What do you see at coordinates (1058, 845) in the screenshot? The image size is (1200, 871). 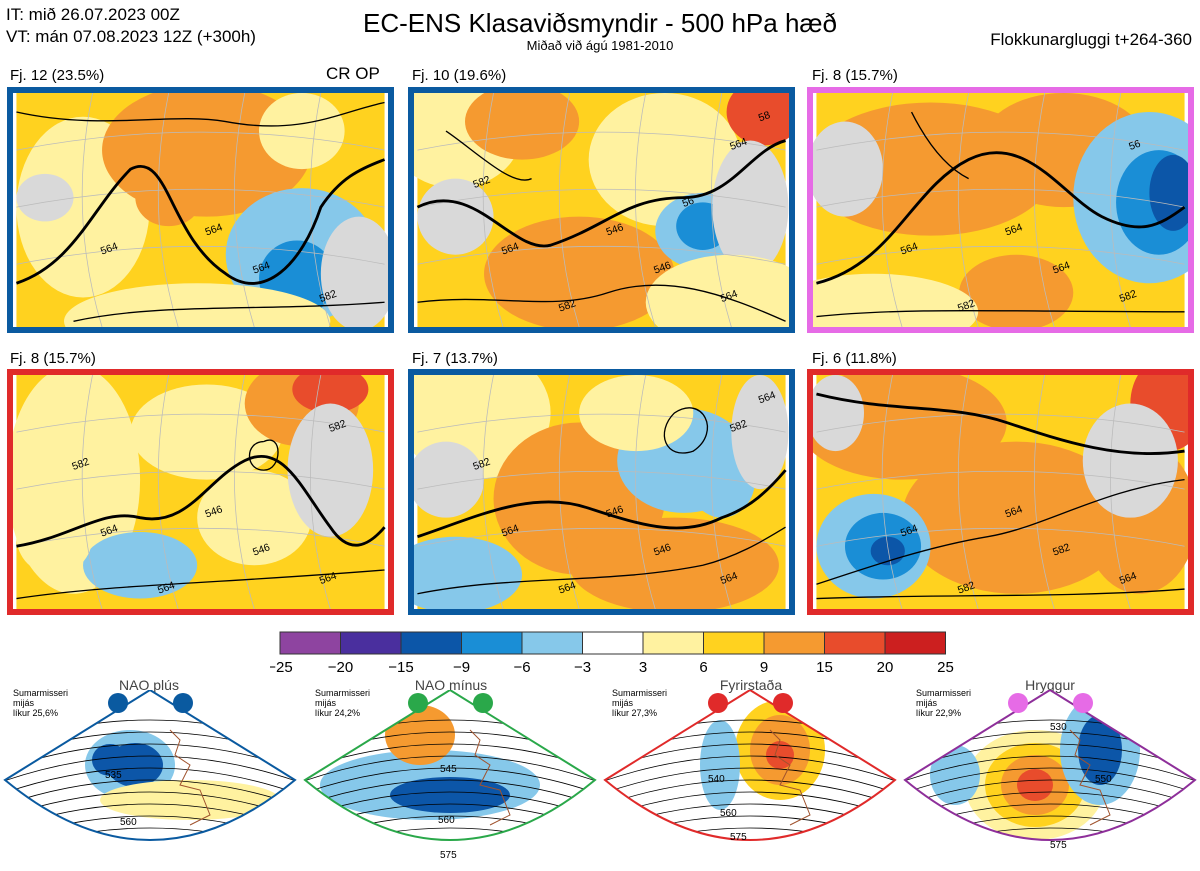 I see `regime-contour-label: 575` at bounding box center [1058, 845].